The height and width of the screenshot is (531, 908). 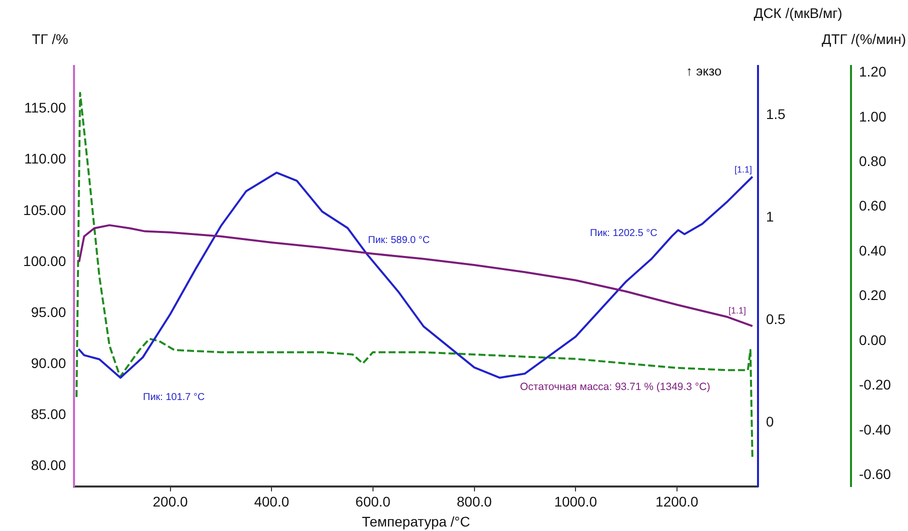 What do you see at coordinates (776, 319) in the screenshot?
I see `y2-tick-label: 0.5` at bounding box center [776, 319].